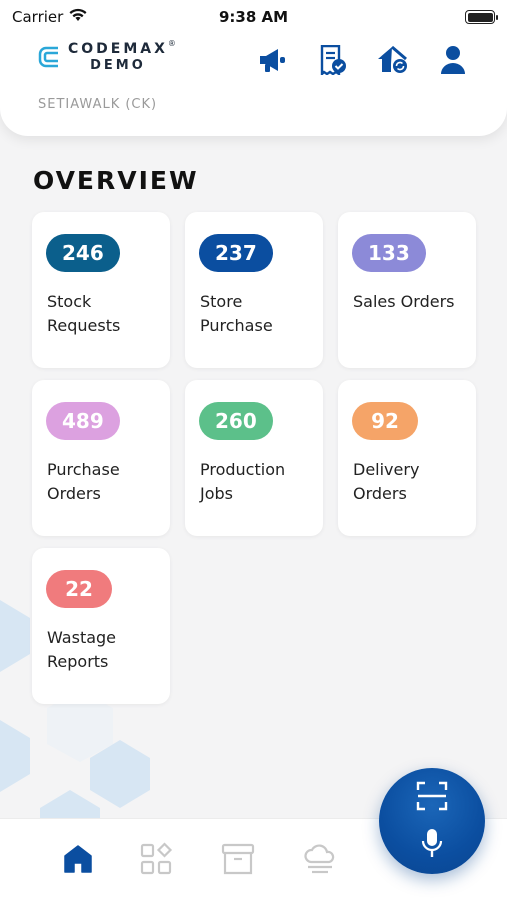 The width and height of the screenshot is (507, 900). I want to click on logo-mark-icon, so click(48, 57).